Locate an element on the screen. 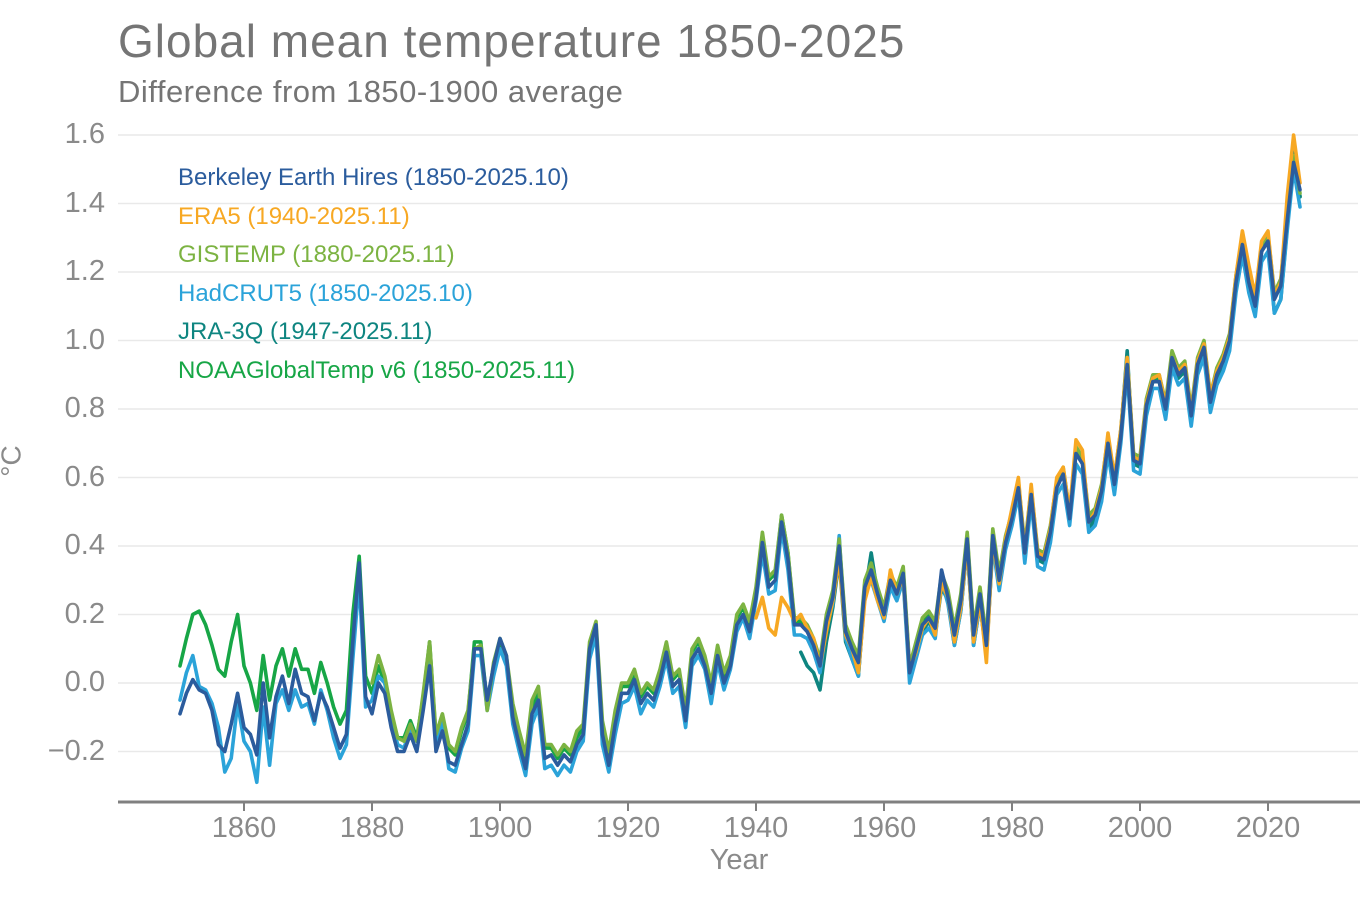 The height and width of the screenshot is (900, 1370). legend-item-berkeley-earth: Berkeley Earth Hires (1850-2025.10) is located at coordinates (373, 177).